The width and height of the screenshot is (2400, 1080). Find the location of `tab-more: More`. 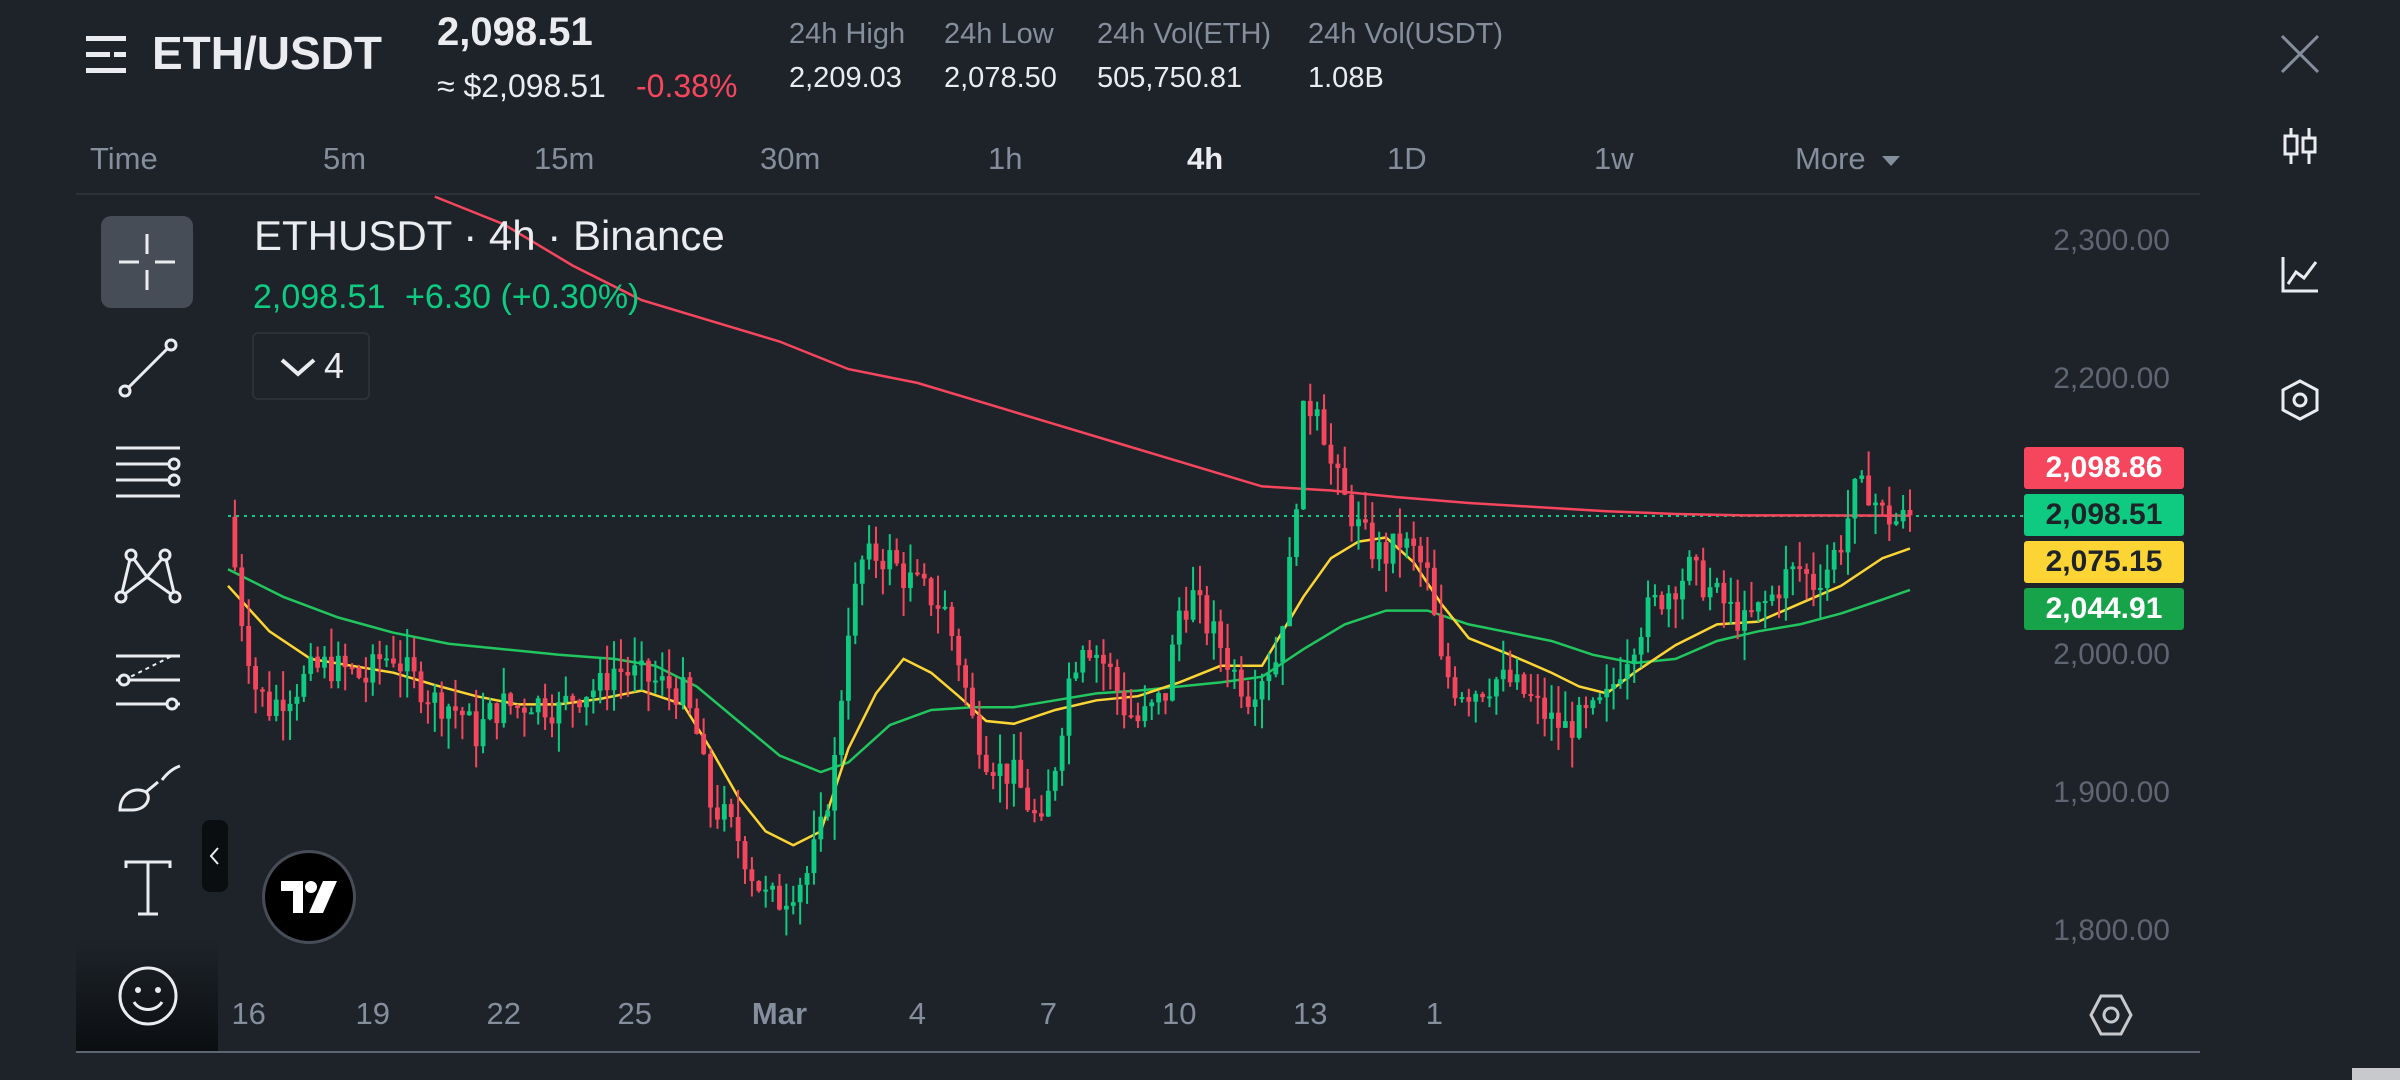

tab-more: More is located at coordinates (1848, 159).